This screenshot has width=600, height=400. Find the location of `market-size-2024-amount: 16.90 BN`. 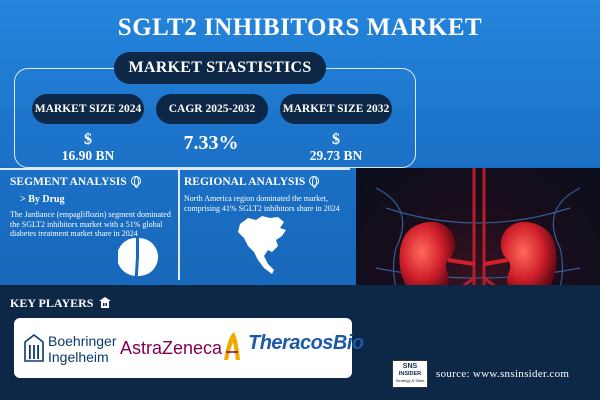

market-size-2024-amount: 16.90 BN is located at coordinates (88, 155).